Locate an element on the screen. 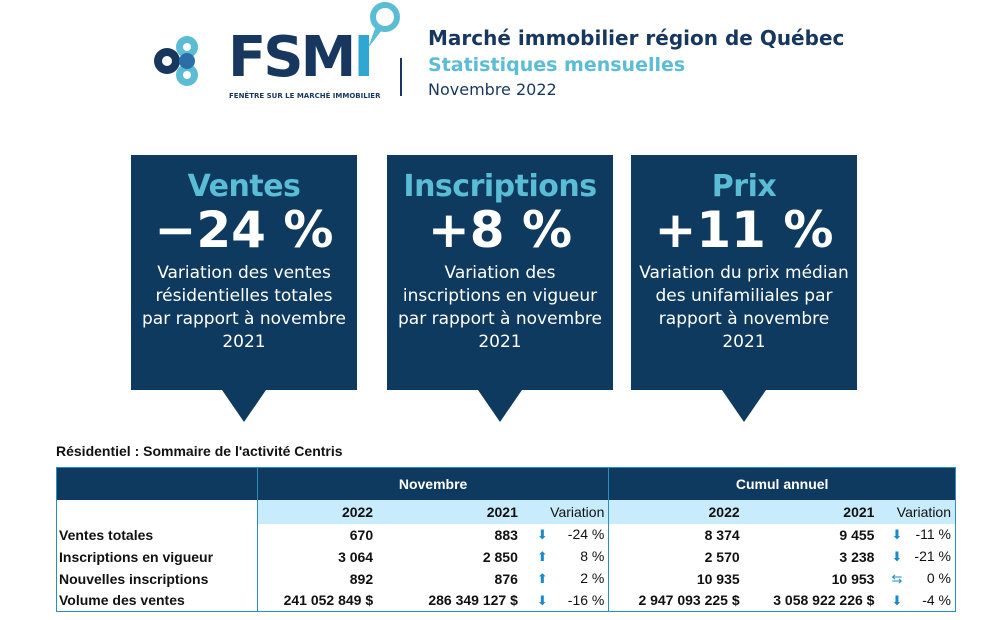 The width and height of the screenshot is (996, 620). cell-cum-2022: 10 935 is located at coordinates (676, 578).